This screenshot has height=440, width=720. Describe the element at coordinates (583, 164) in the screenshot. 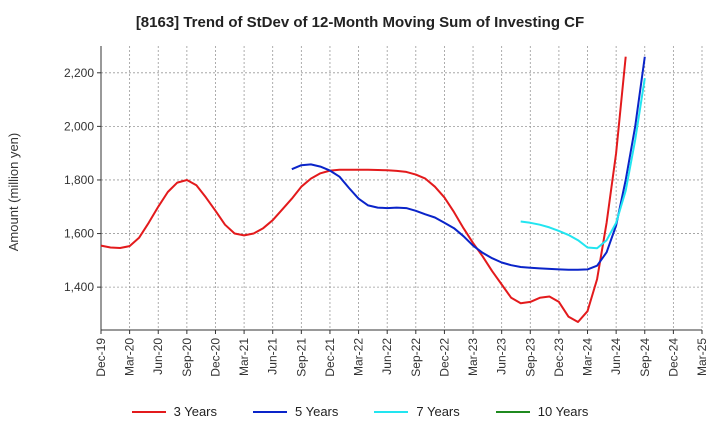

I see `series-line-7-years` at that location.